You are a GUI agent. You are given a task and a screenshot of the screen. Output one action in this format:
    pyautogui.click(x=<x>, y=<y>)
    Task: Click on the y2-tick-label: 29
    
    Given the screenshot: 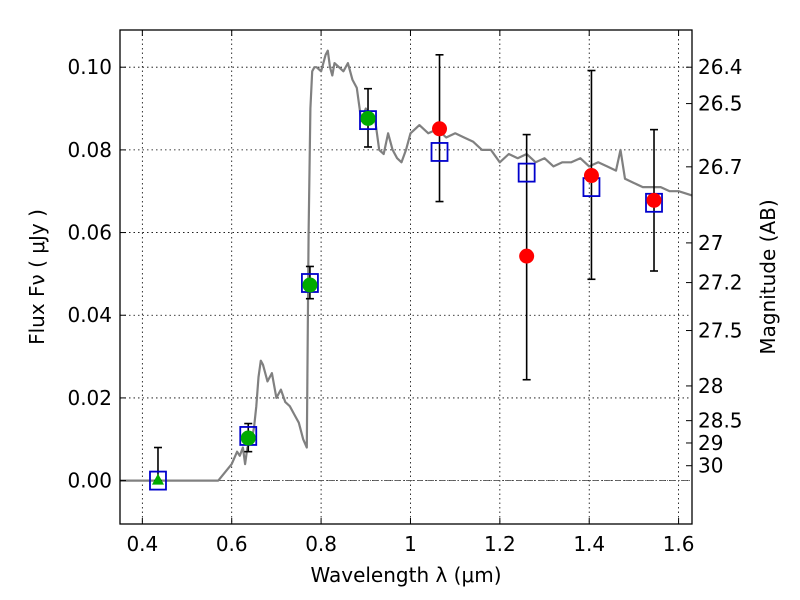 What is the action you would take?
    pyautogui.click(x=710, y=443)
    